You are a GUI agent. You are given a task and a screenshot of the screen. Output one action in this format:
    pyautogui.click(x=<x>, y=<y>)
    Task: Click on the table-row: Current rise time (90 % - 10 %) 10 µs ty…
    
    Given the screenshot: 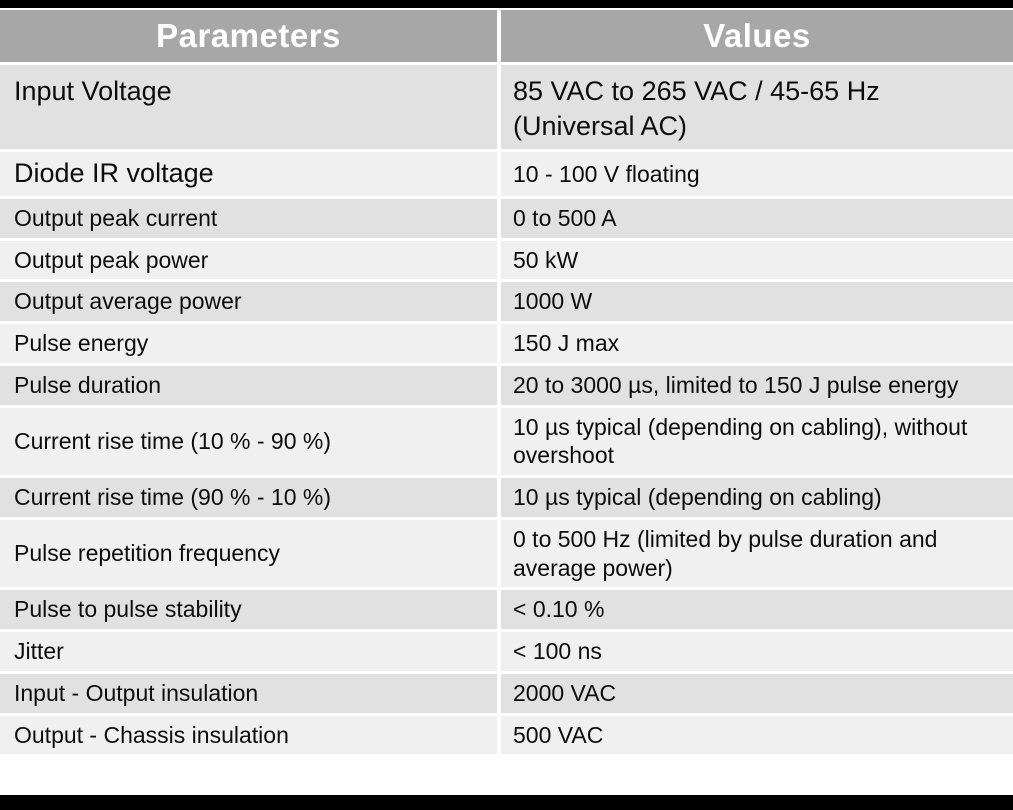 What is the action you would take?
    pyautogui.click(x=506, y=499)
    